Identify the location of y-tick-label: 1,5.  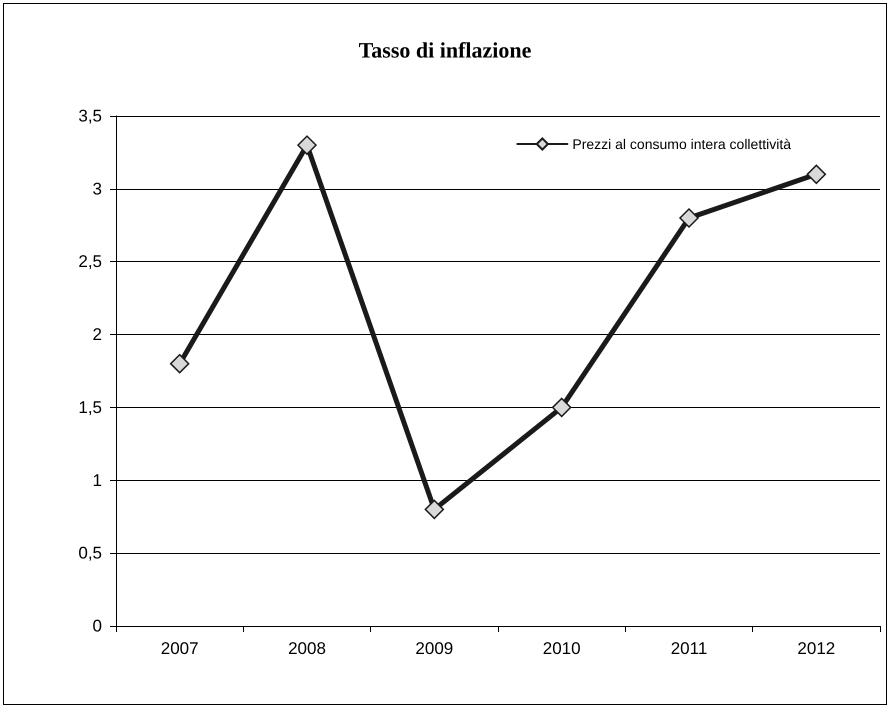
(90, 407).